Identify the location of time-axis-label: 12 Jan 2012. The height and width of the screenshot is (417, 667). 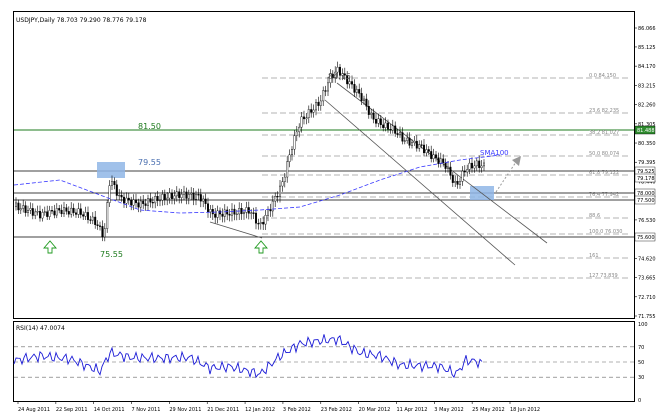
(260, 410).